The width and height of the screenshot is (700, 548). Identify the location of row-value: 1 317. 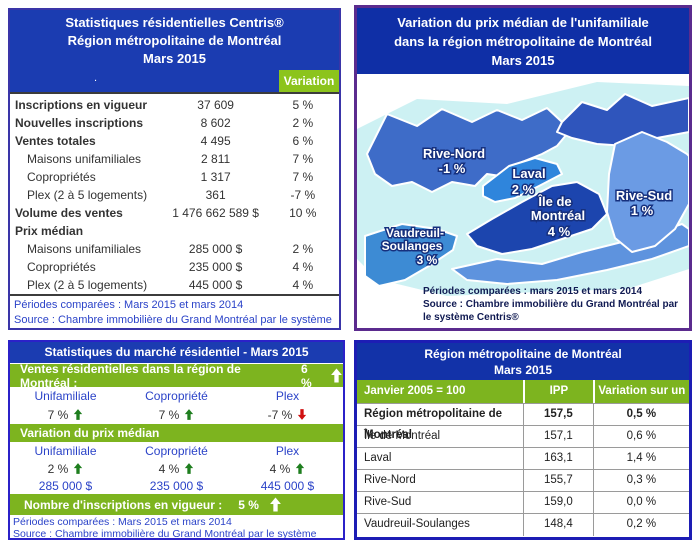
(215, 177).